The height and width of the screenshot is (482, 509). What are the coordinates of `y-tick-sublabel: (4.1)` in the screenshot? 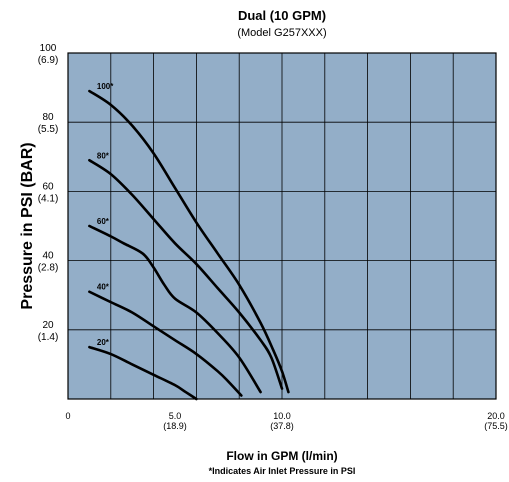 It's located at (48, 198).